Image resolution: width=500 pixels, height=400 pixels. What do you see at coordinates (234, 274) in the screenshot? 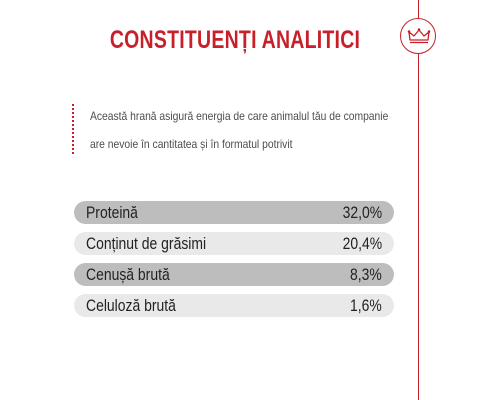
I see `constituent-row-ash: Cenușă brută 8,3%` at bounding box center [234, 274].